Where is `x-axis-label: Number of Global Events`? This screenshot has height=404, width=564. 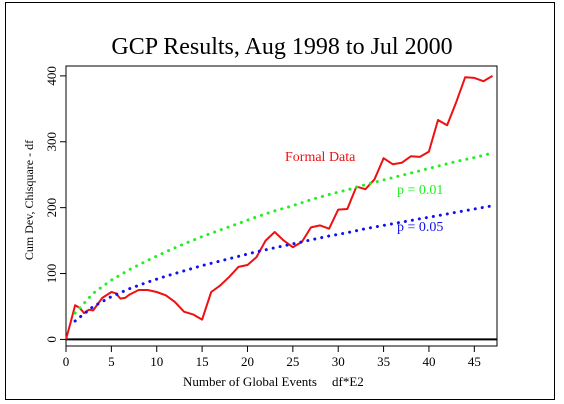
x-axis-label: Number of Global Events is located at coordinates (250, 381).